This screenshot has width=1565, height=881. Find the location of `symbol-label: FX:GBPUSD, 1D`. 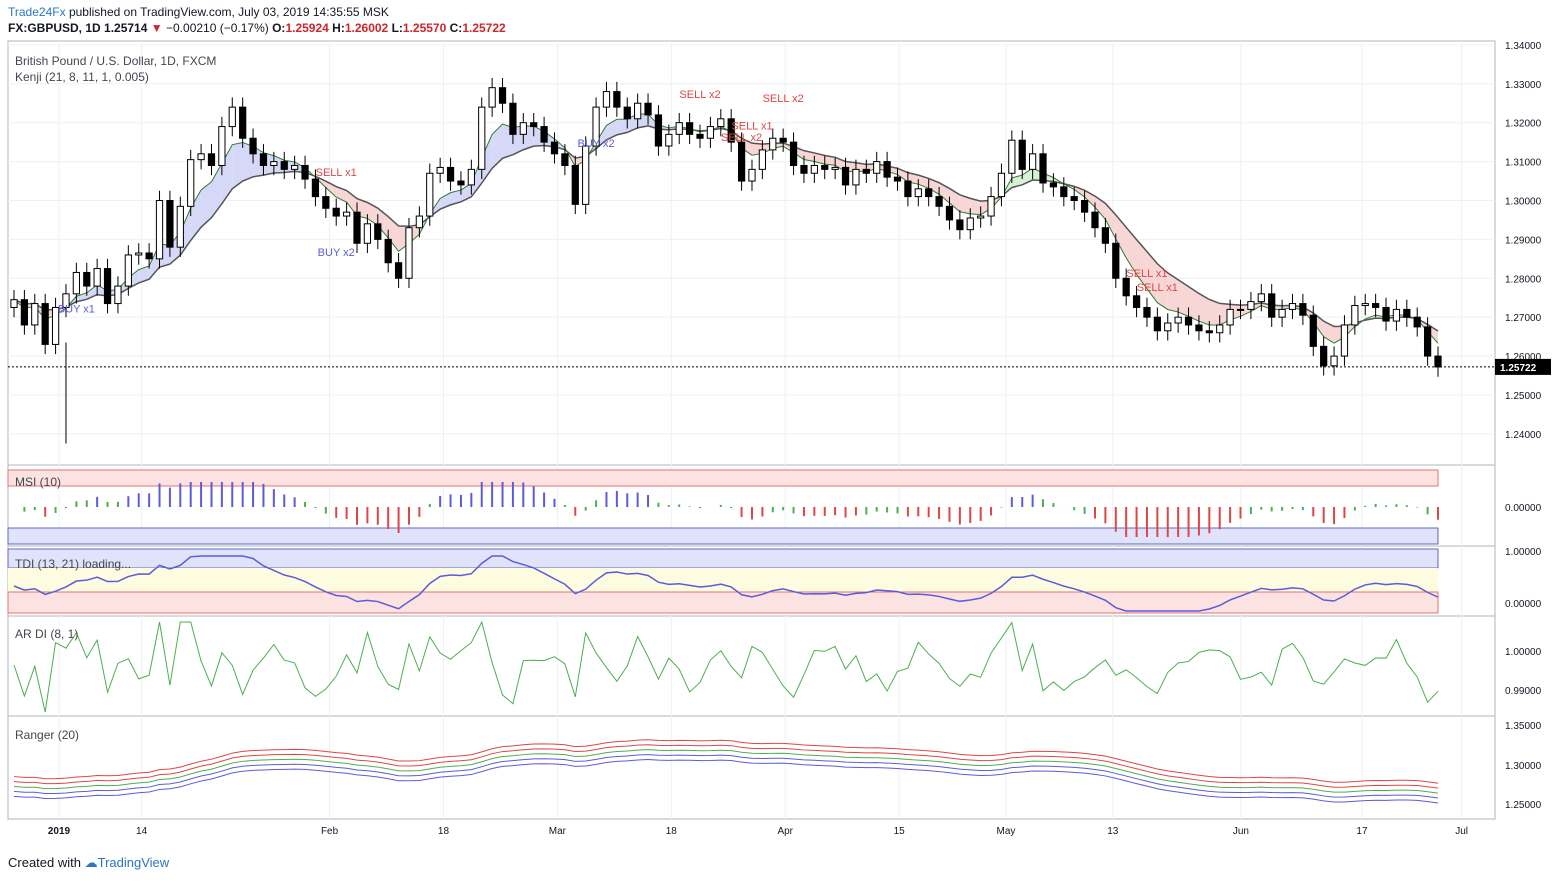

symbol-label: FX:GBPUSD, 1D is located at coordinates (54, 28).